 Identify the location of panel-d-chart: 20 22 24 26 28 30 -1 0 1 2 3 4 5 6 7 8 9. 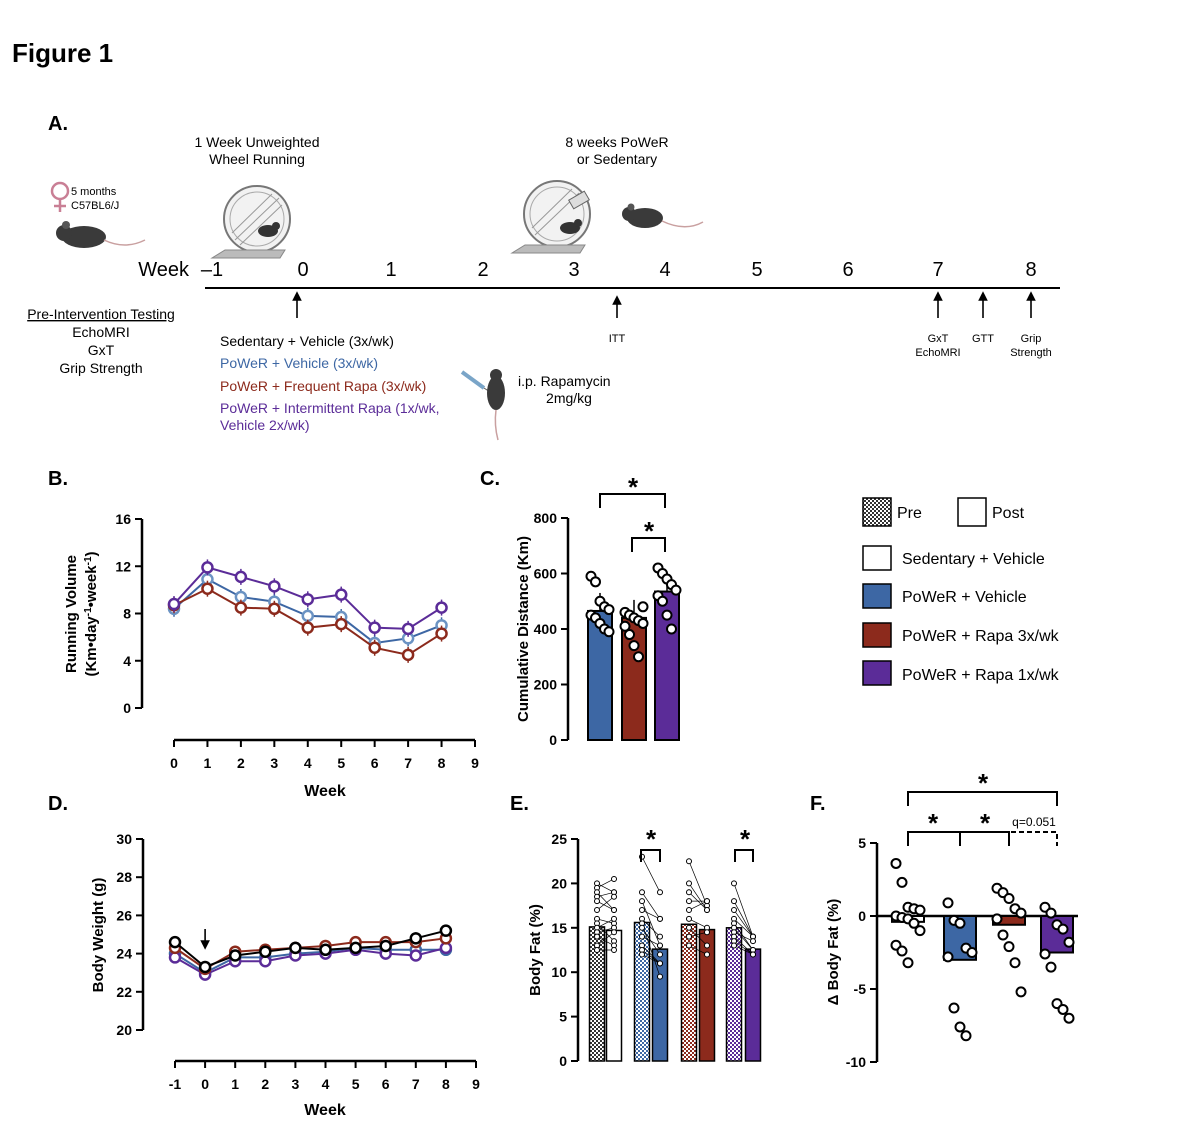
(298, 961).